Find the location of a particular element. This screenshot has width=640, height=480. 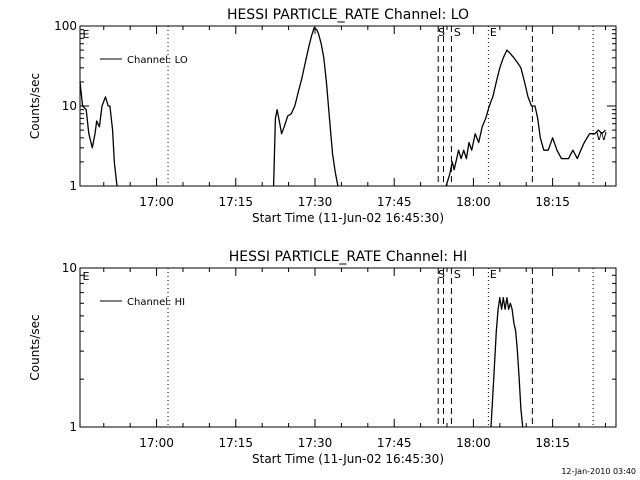

panel1-x-tick-label: 17:30 is located at coordinates (315, 202).